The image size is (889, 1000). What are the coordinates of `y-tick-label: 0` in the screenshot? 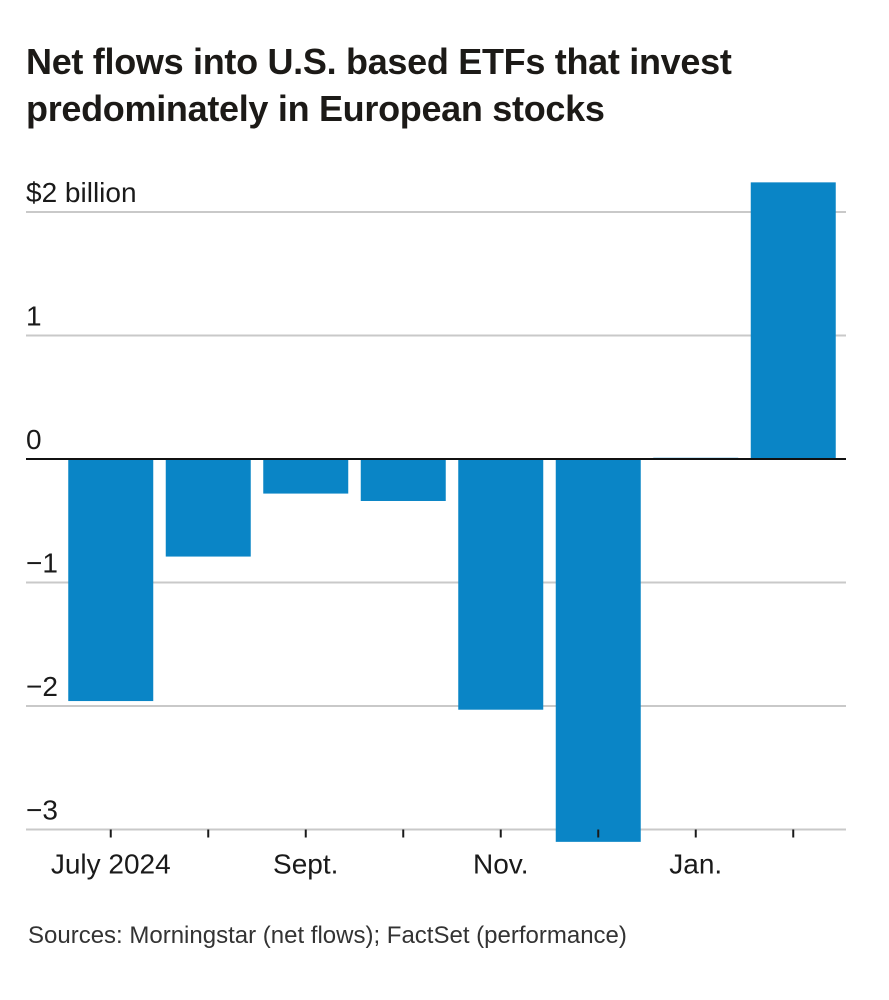 It's located at (34, 439).